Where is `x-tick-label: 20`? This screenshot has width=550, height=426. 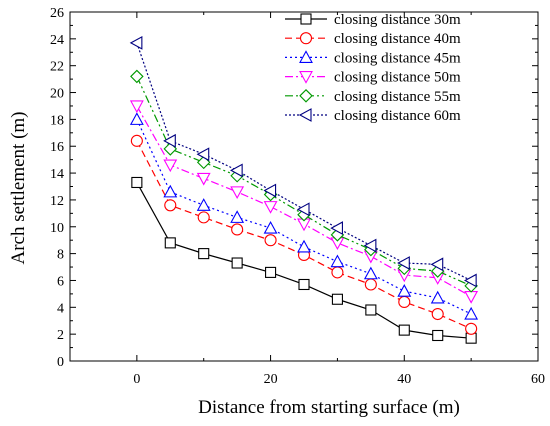
x-tick-label: 20 is located at coordinates (271, 379).